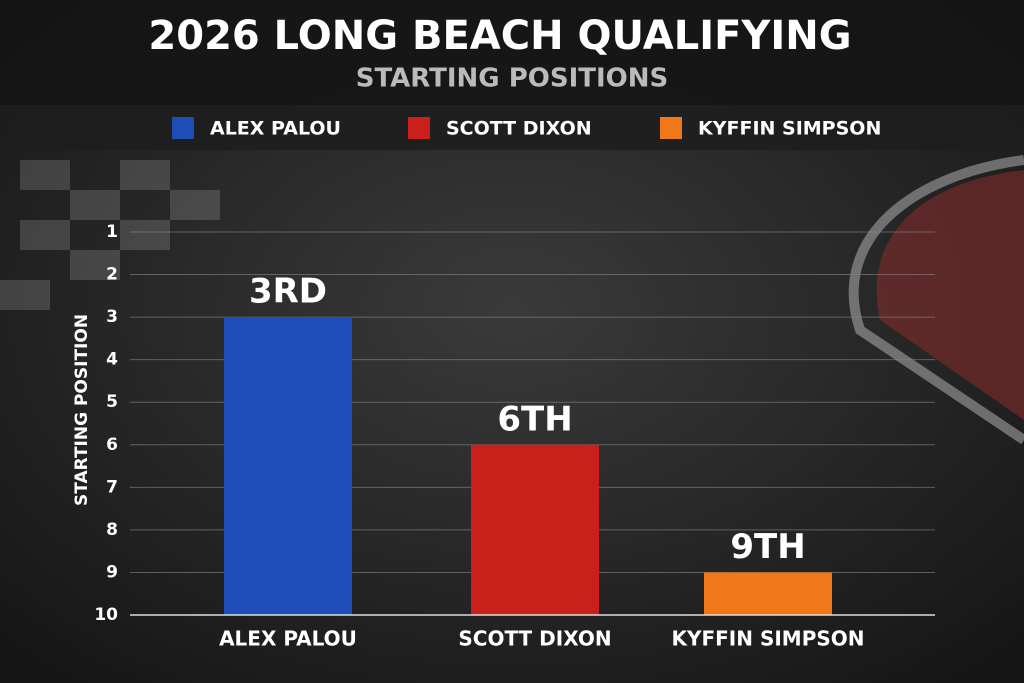  What do you see at coordinates (112, 402) in the screenshot?
I see `y-tick-label: 5` at bounding box center [112, 402].